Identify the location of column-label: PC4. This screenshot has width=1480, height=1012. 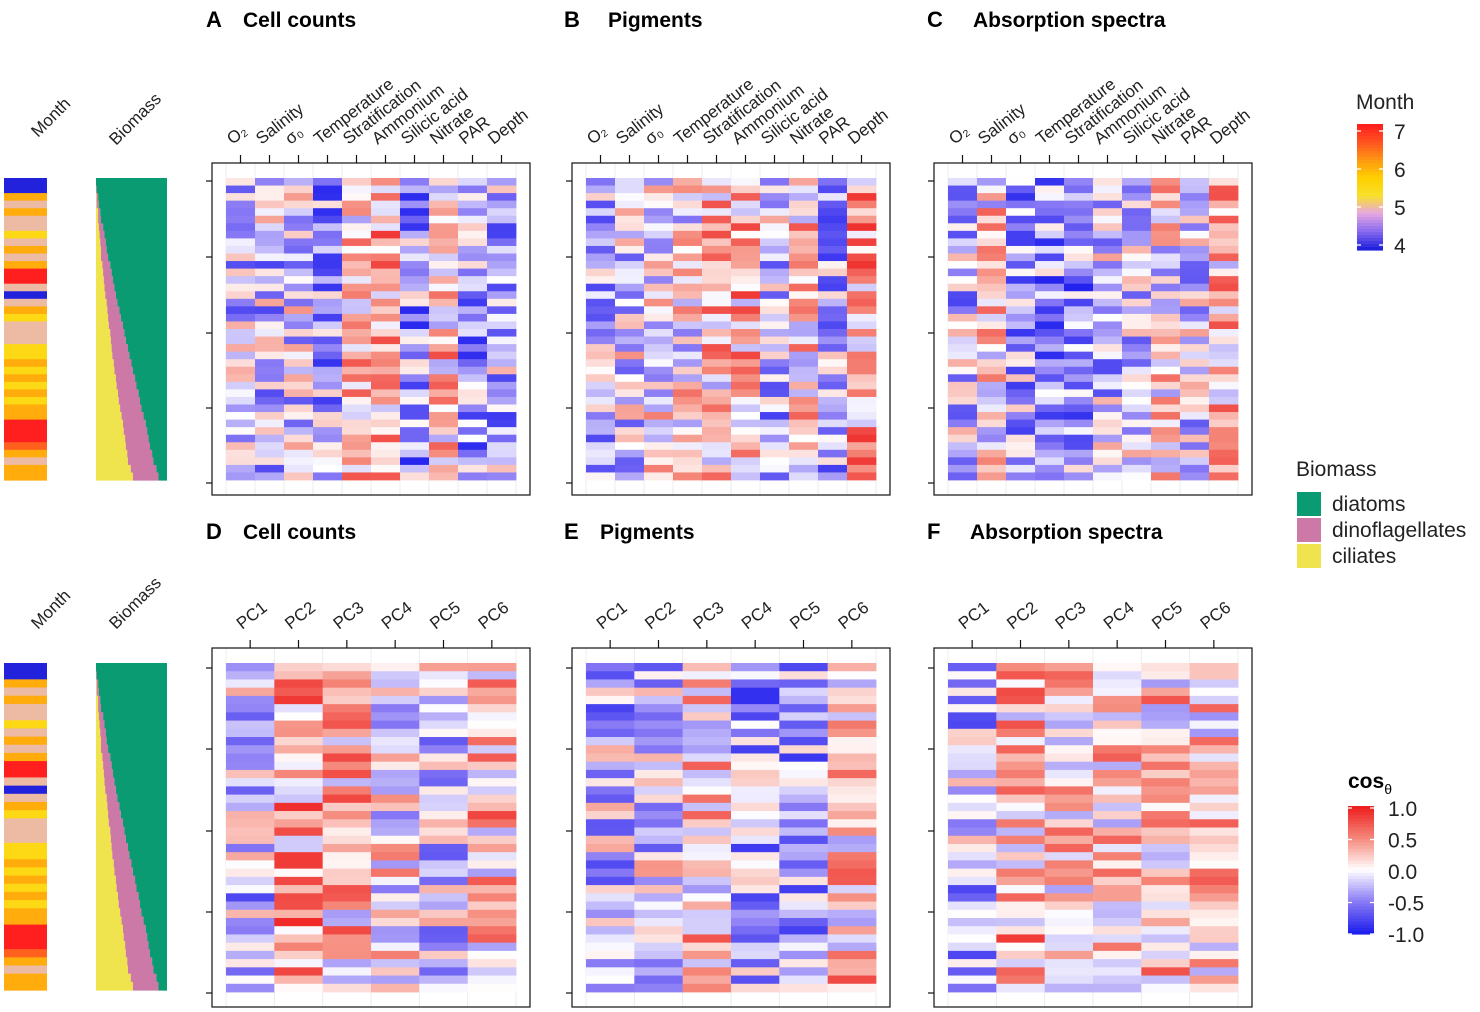
(1119, 615).